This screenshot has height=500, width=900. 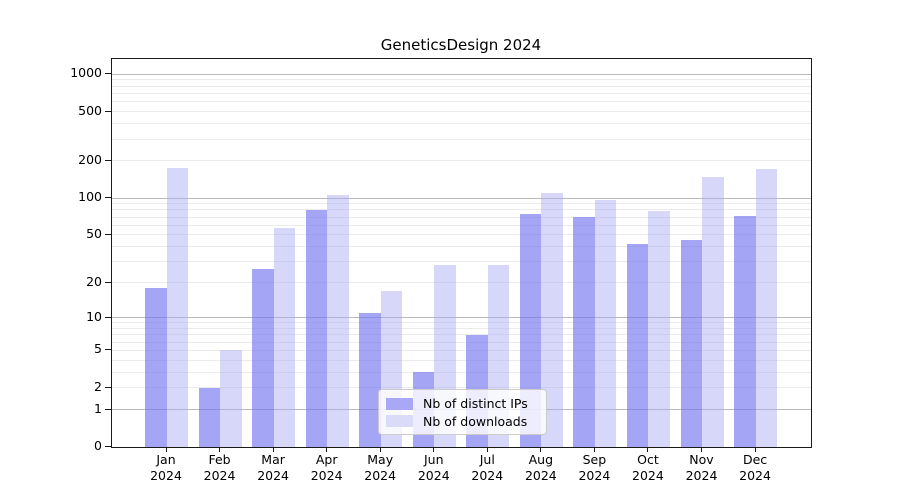 What do you see at coordinates (541, 459) in the screenshot?
I see `x-tick-month: Aug` at bounding box center [541, 459].